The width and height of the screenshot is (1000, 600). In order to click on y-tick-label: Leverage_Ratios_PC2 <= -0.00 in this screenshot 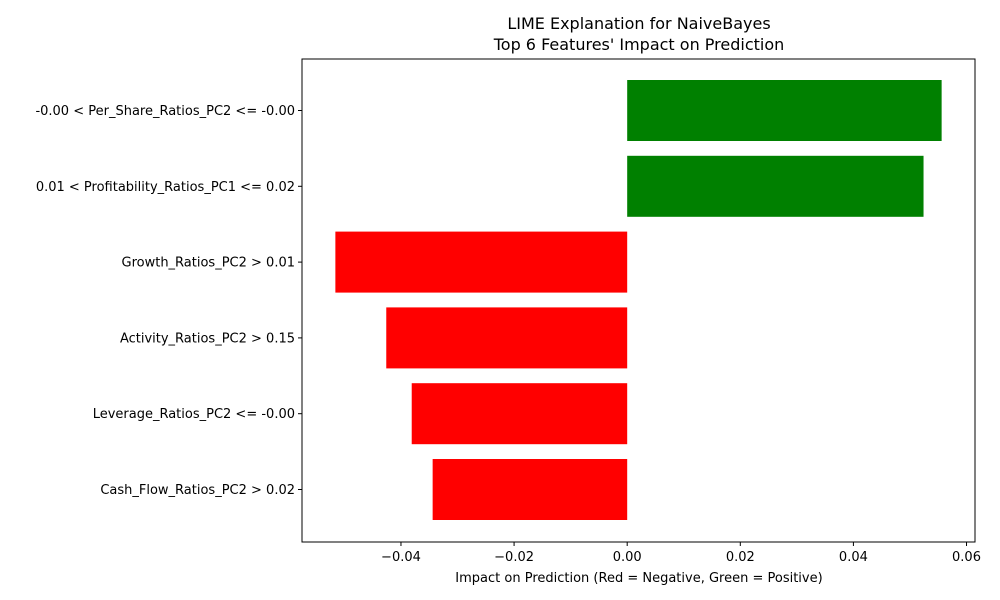, I will do `click(194, 414)`.